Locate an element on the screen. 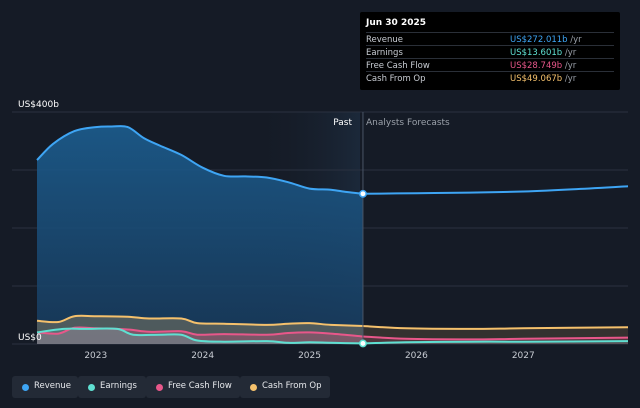  earnings-forecast-line is located at coordinates (495, 342).